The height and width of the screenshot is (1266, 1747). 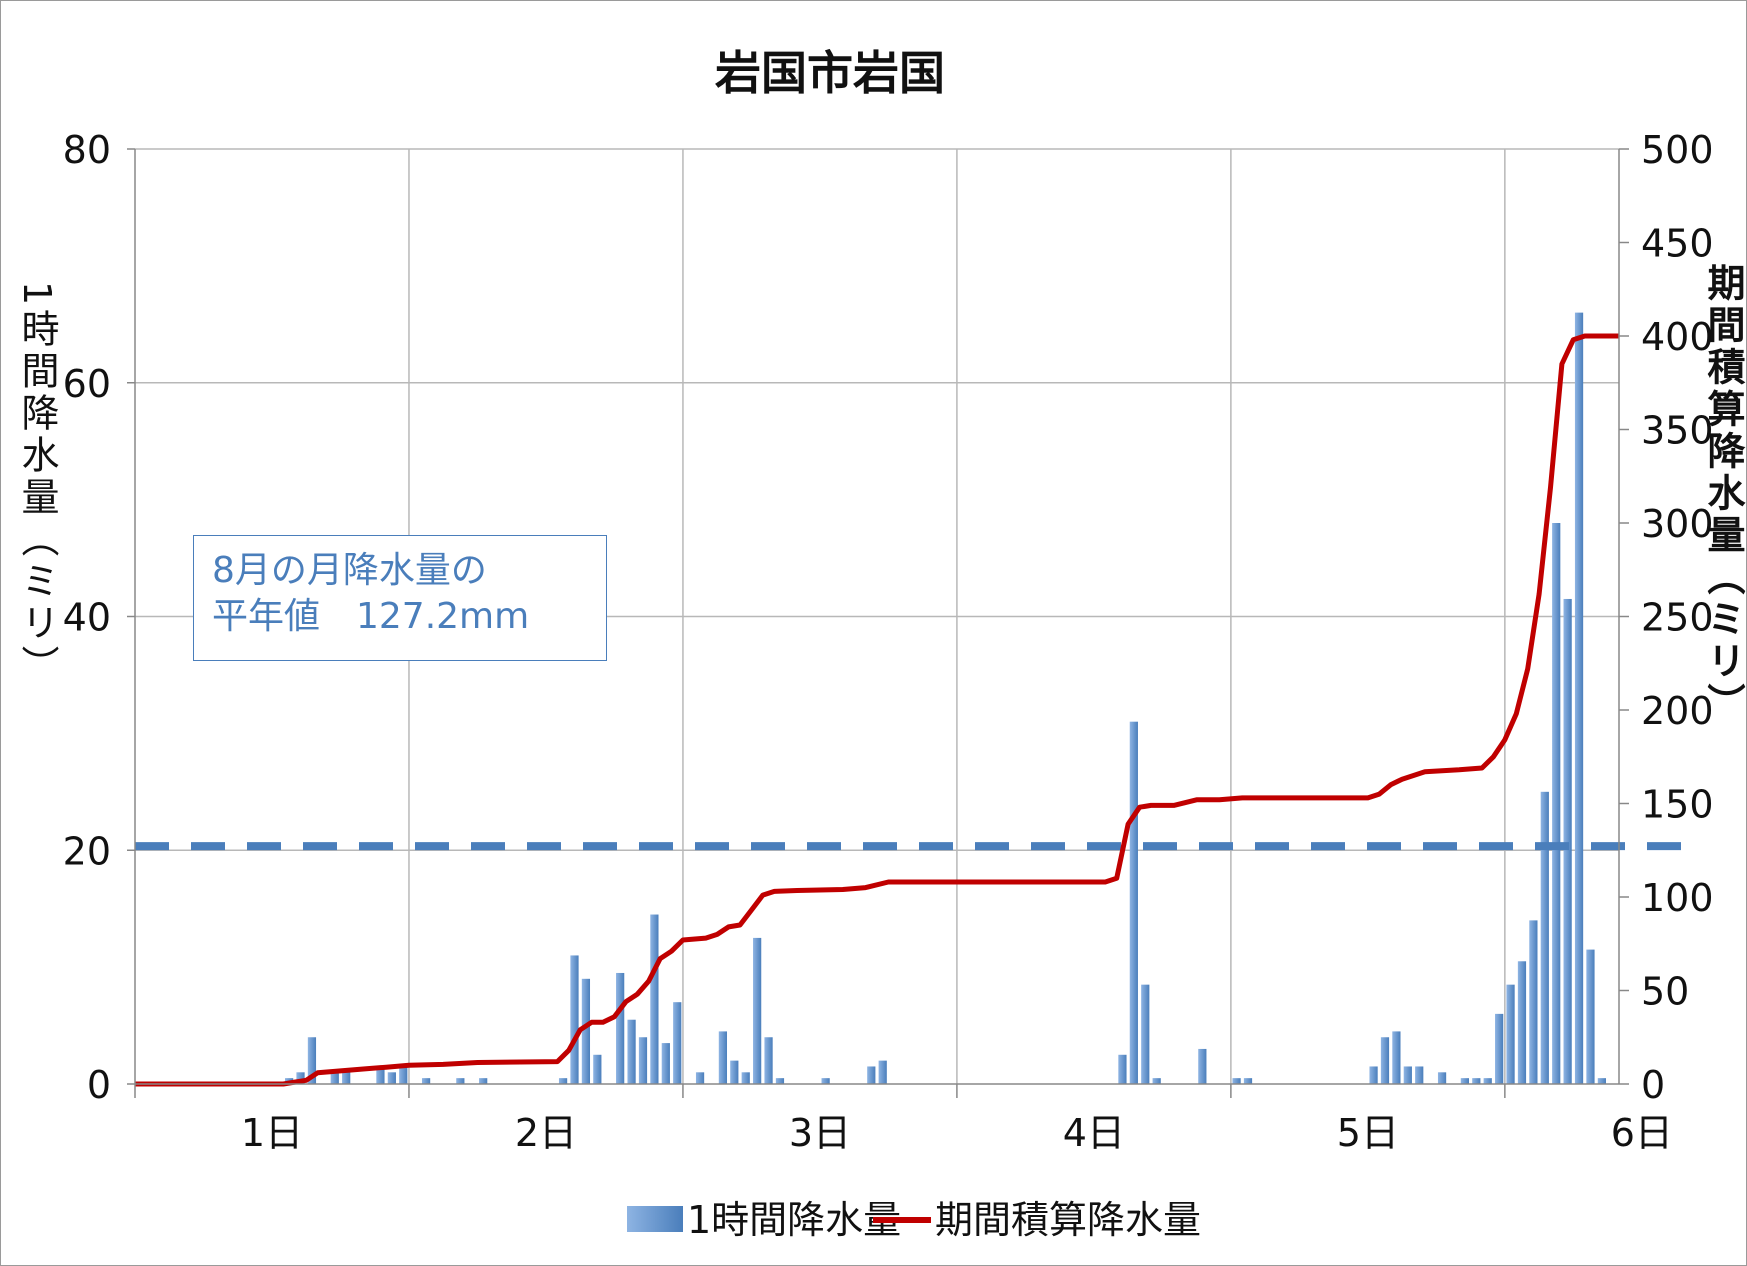 What do you see at coordinates (349, 570) in the screenshot?
I see `annotation-line-1: 8月の月降水量の` at bounding box center [349, 570].